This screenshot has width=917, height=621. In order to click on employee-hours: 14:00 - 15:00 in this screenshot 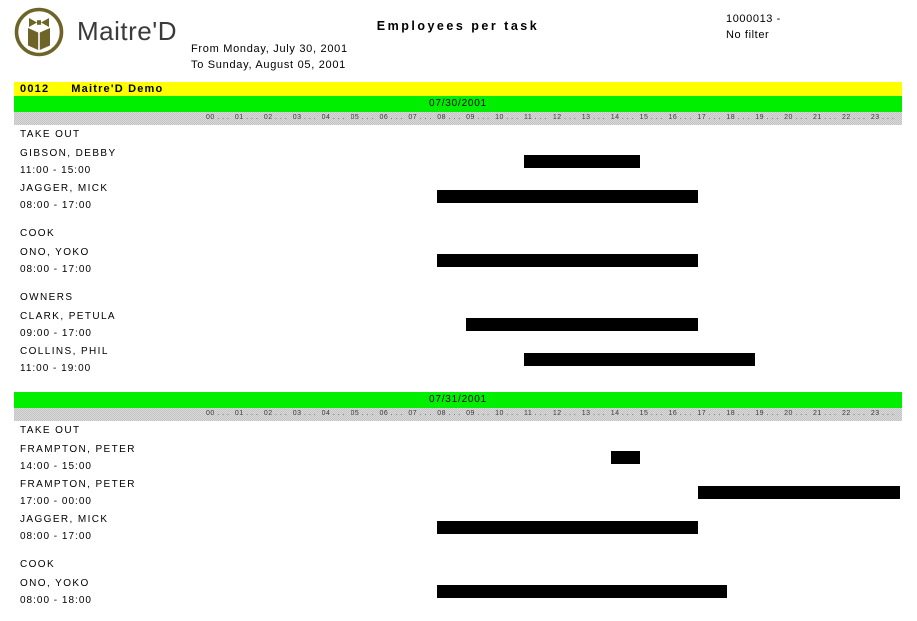, I will do `click(56, 466)`.